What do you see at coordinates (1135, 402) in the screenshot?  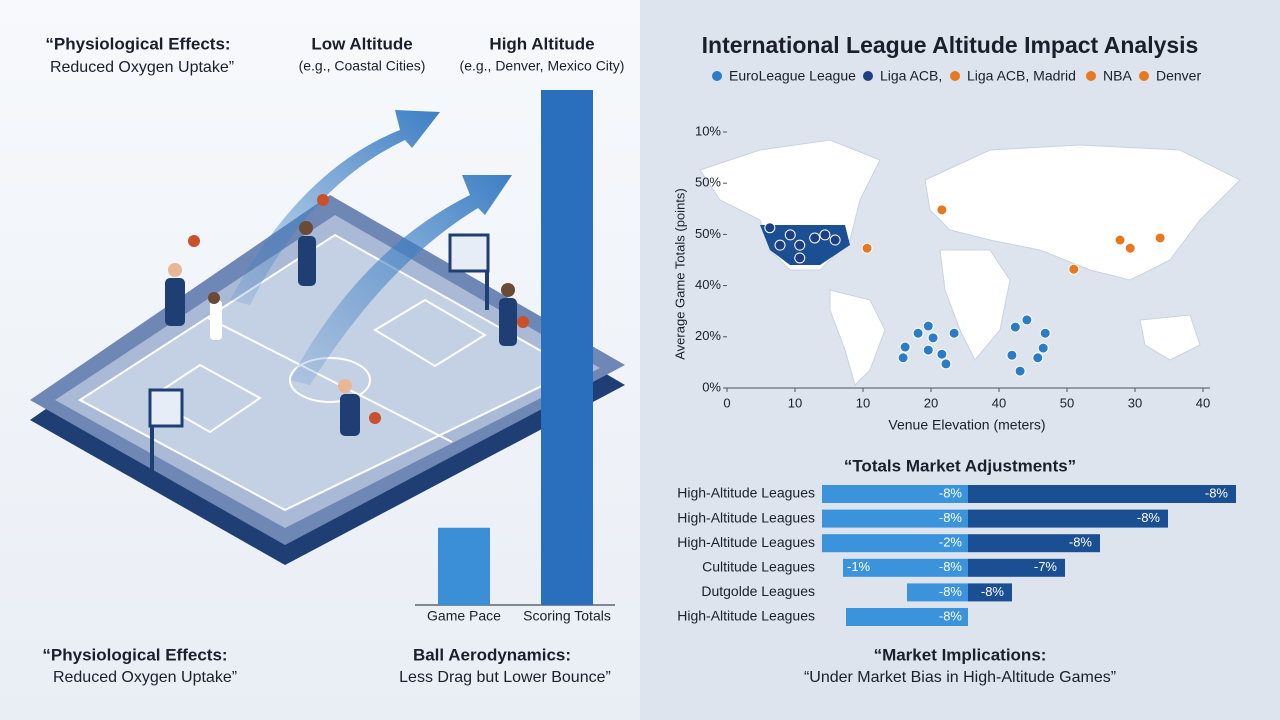 I see `x-tick-label: 30` at bounding box center [1135, 402].